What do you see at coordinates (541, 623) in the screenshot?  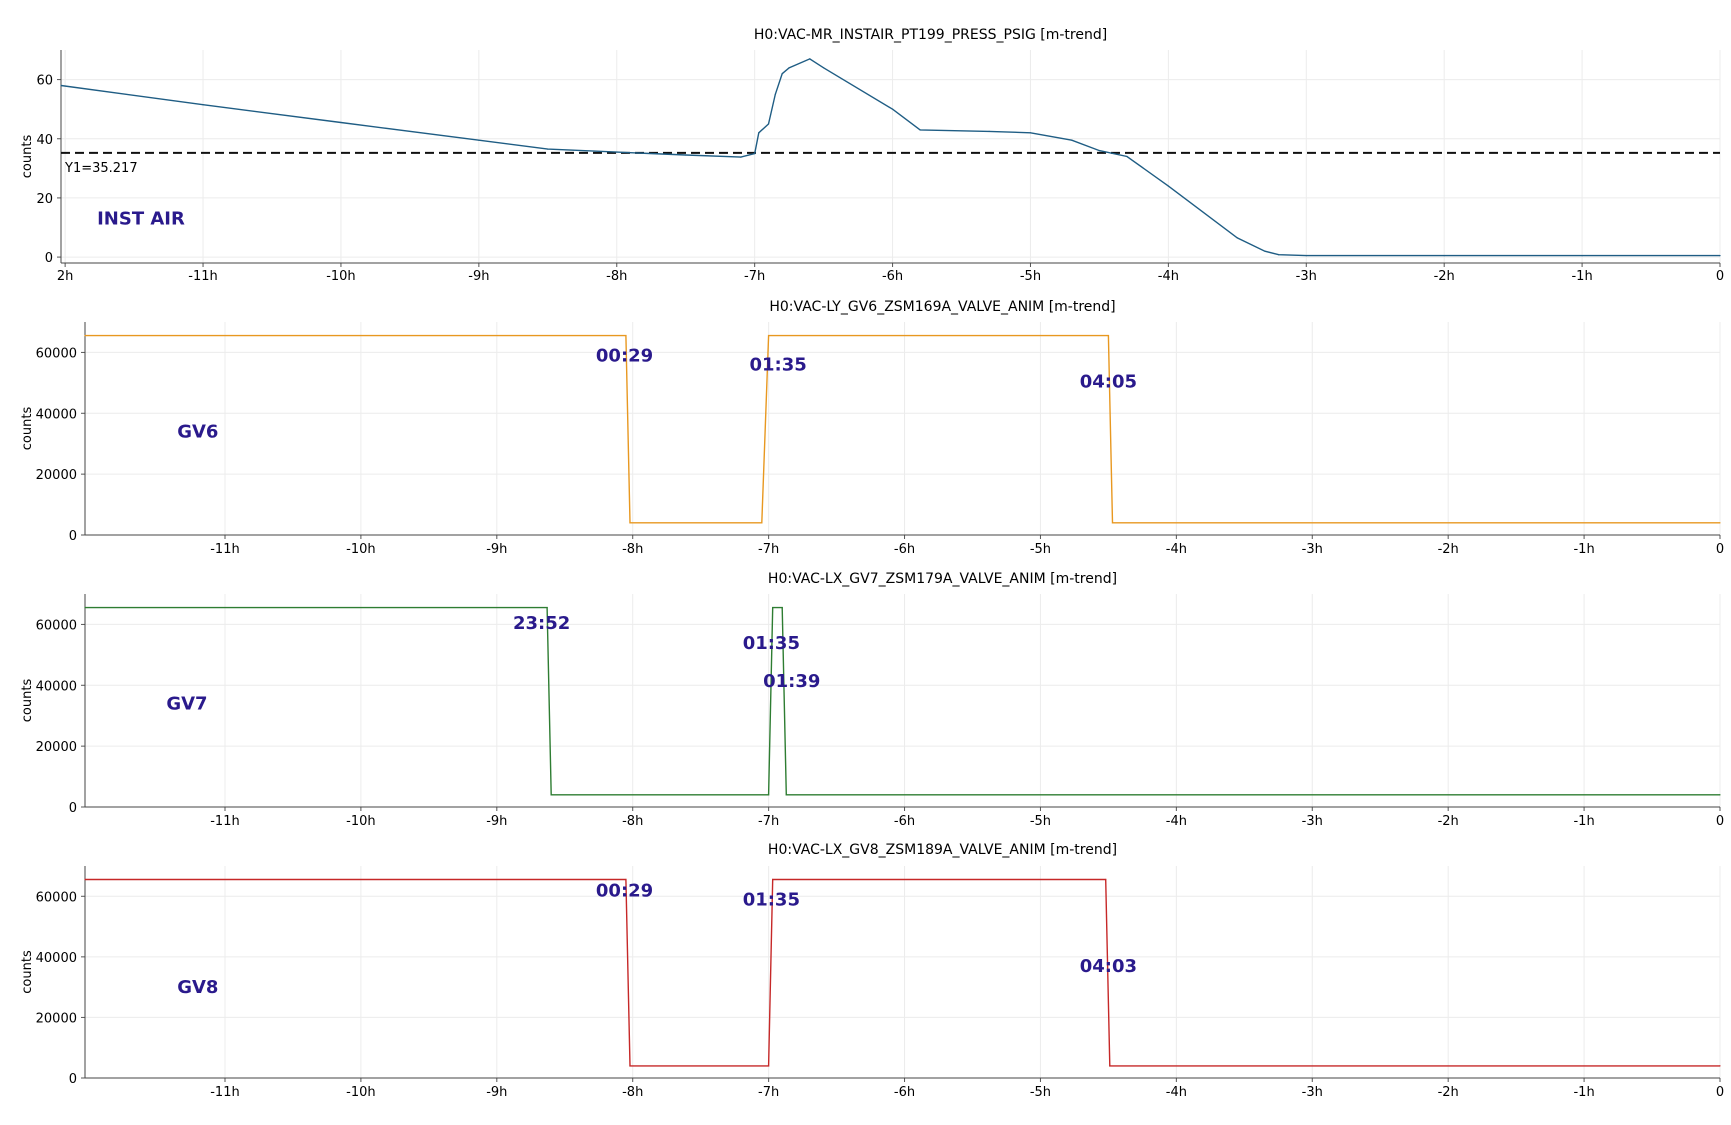 I see `annotation-label: 23:52` at bounding box center [541, 623].